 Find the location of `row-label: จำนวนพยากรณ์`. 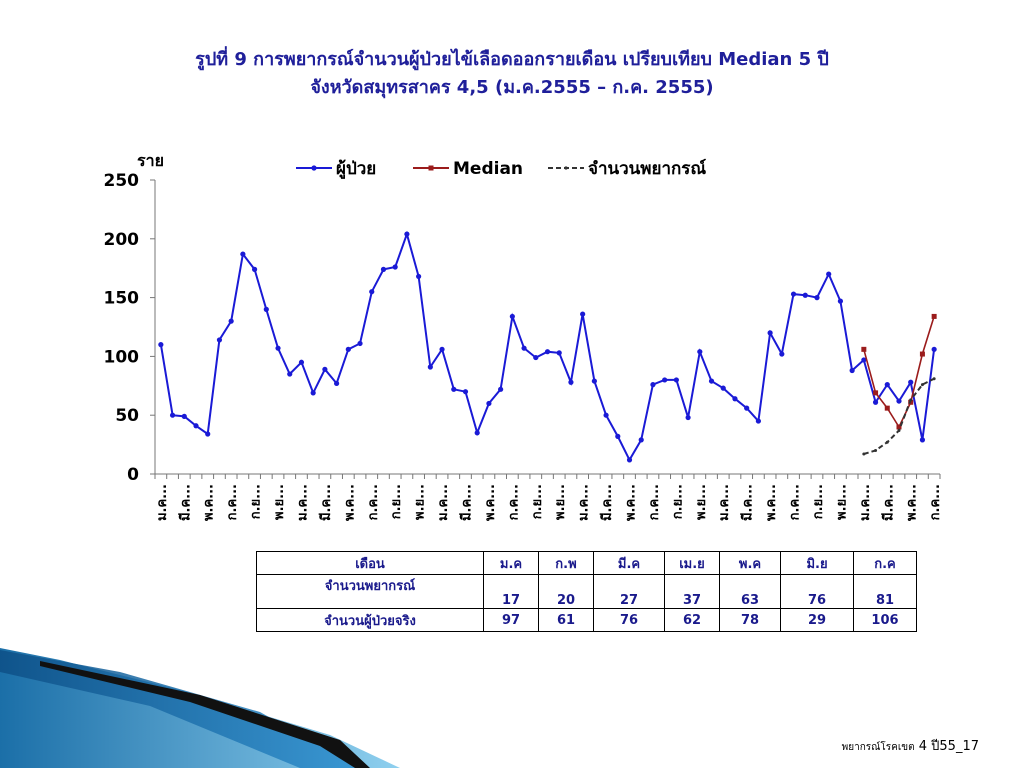

row-label: จำนวนพยากรณ์ is located at coordinates (370, 591).